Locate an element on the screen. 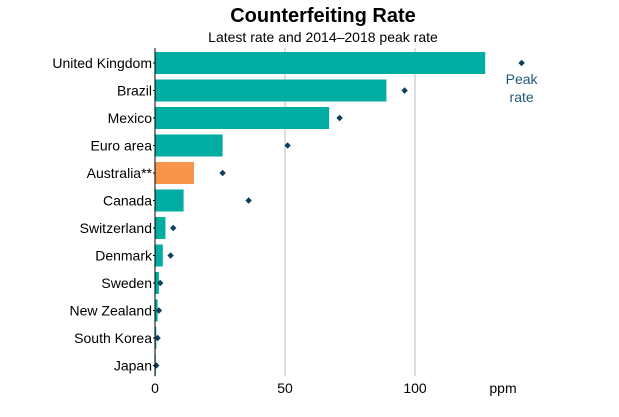  x-tick-label-0: 0 is located at coordinates (155, 388).